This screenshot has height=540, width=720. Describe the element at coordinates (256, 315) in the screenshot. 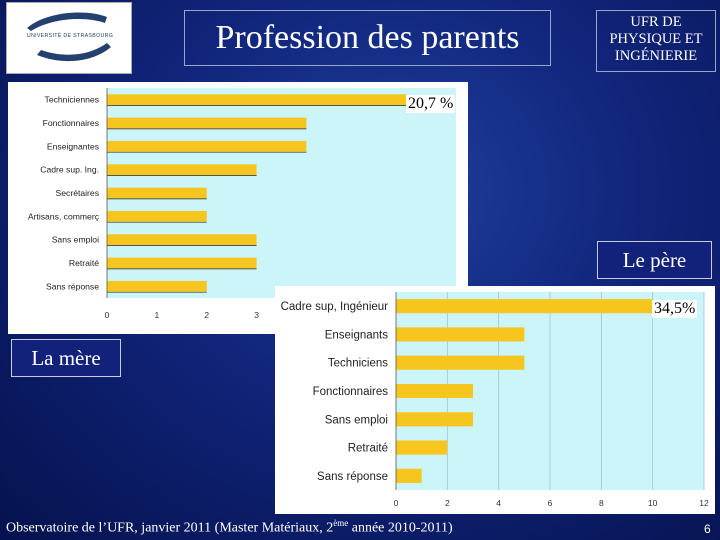

I see `mere-x-tick-3: 3` at that location.